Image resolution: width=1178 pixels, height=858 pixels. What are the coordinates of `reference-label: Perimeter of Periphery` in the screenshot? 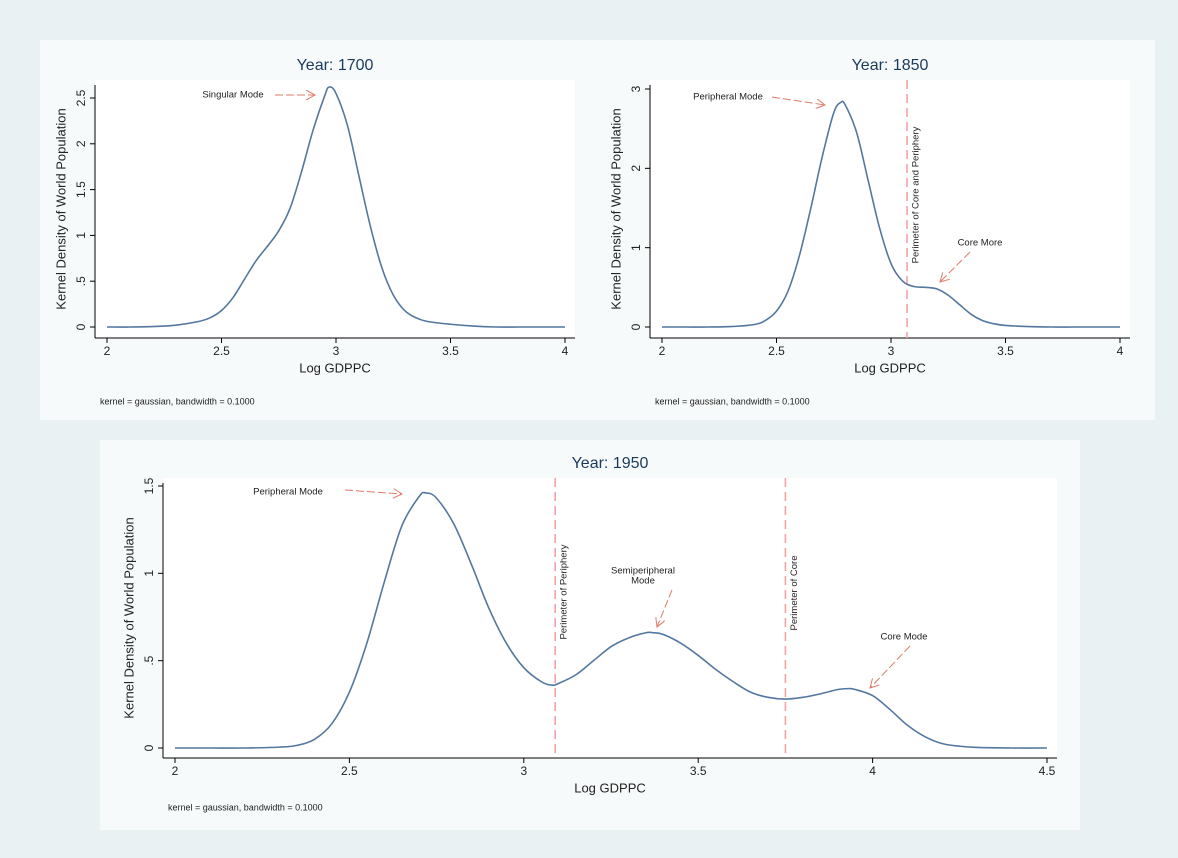 It's located at (564, 591).